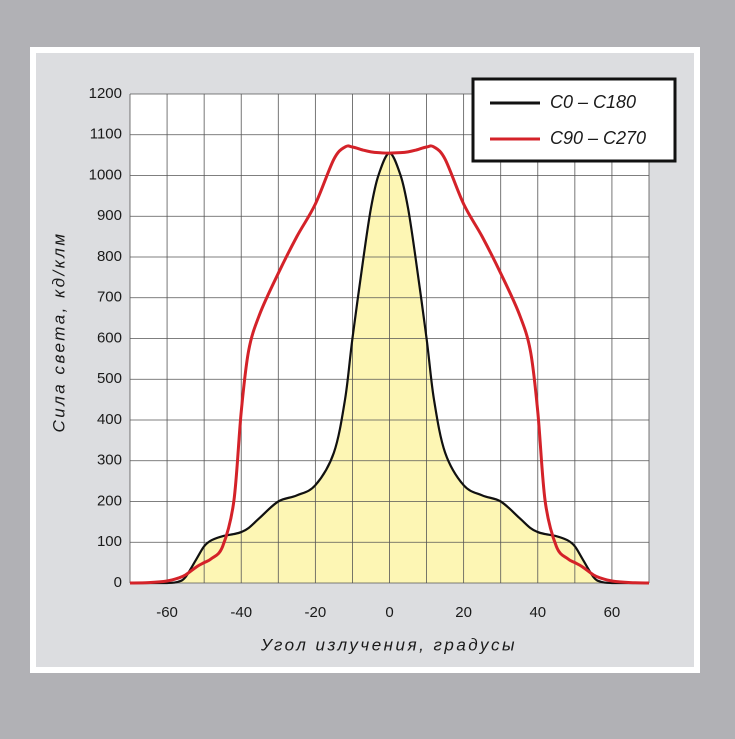 The image size is (735, 739). What do you see at coordinates (106, 134) in the screenshot?
I see `y-tick-label: 1100` at bounding box center [106, 134].